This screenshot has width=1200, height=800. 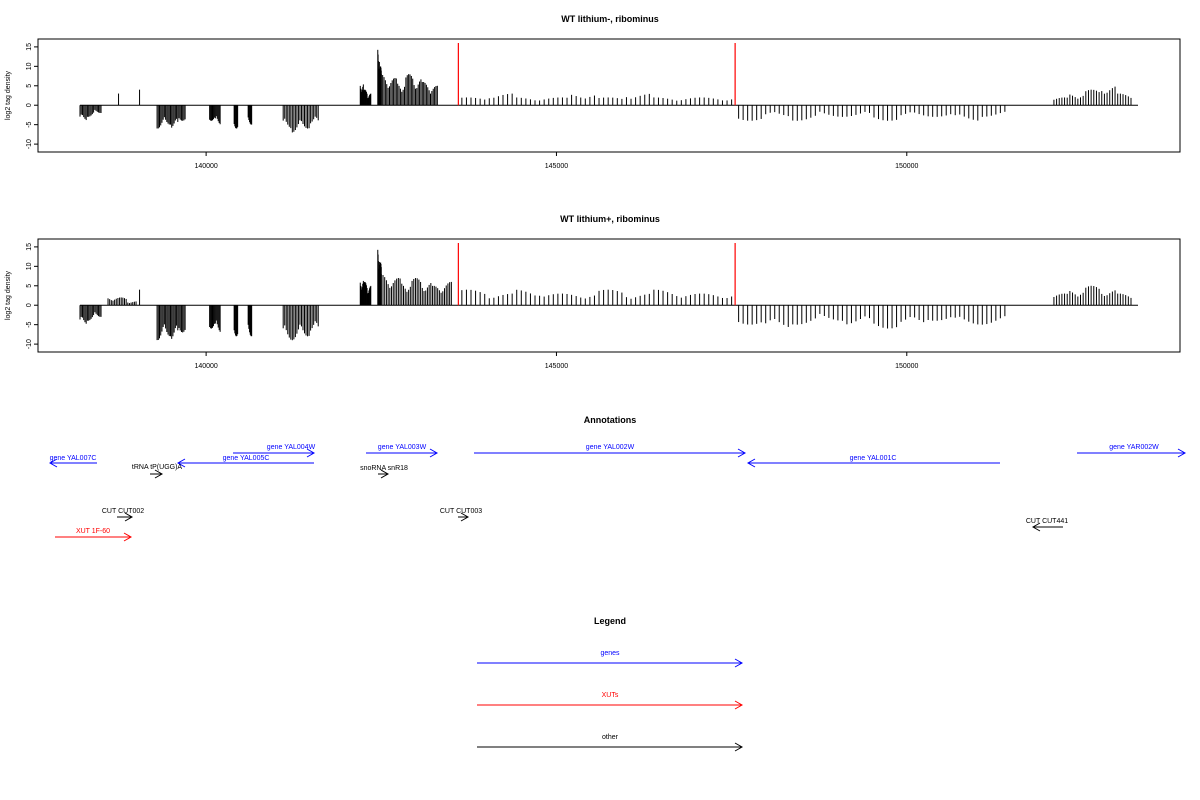 I want to click on annotation-feature: gene YAL005C, so click(x=245, y=461).